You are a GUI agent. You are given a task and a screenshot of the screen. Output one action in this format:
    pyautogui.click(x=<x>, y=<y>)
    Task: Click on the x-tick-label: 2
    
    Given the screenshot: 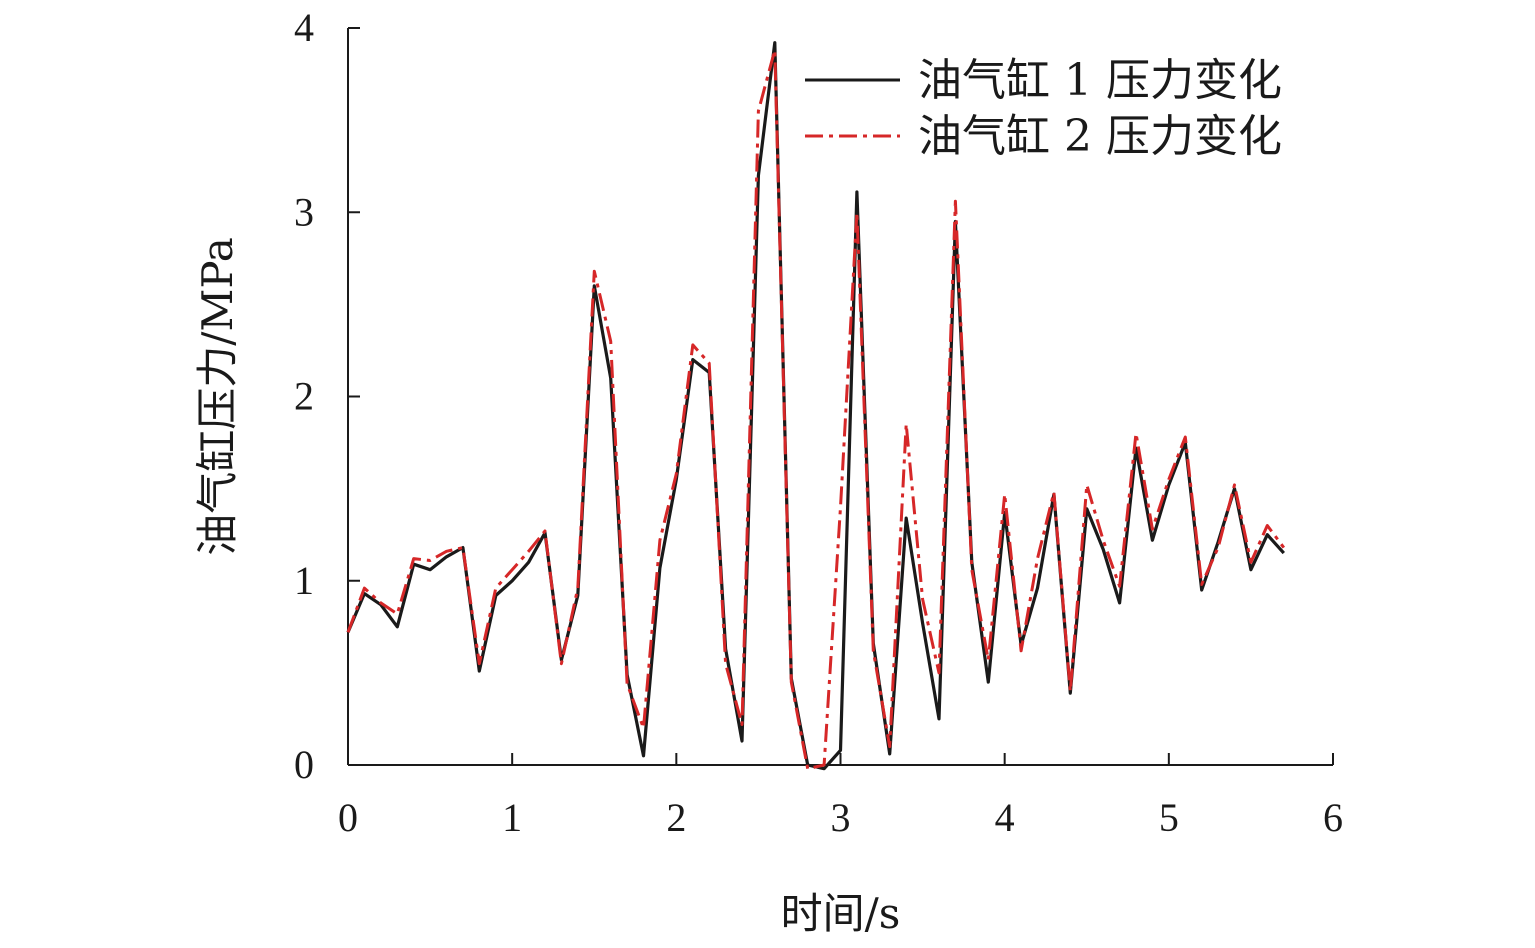 What is the action you would take?
    pyautogui.click(x=676, y=817)
    